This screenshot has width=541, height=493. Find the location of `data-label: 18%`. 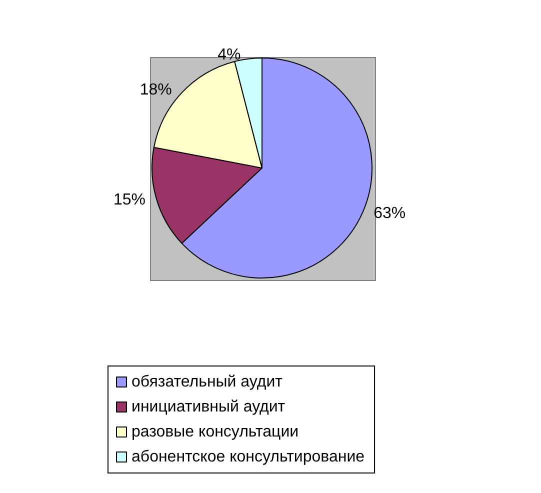

data-label: 18% is located at coordinates (156, 89).